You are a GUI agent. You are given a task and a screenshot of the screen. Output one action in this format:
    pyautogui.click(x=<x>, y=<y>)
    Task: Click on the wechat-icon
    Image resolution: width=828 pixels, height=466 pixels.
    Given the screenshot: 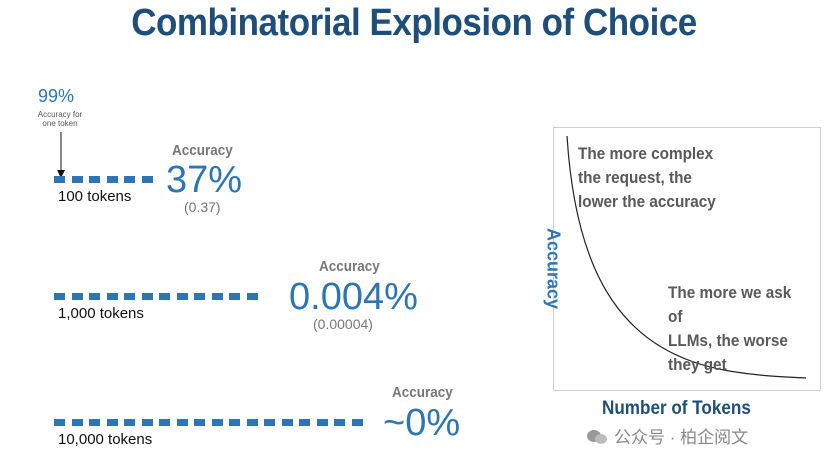 What is the action you would take?
    pyautogui.click(x=597, y=437)
    